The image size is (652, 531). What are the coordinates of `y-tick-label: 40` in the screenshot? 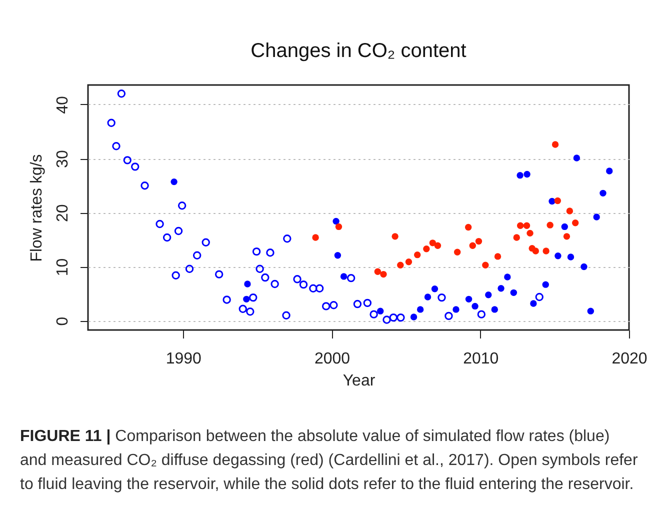 It's located at (63, 105).